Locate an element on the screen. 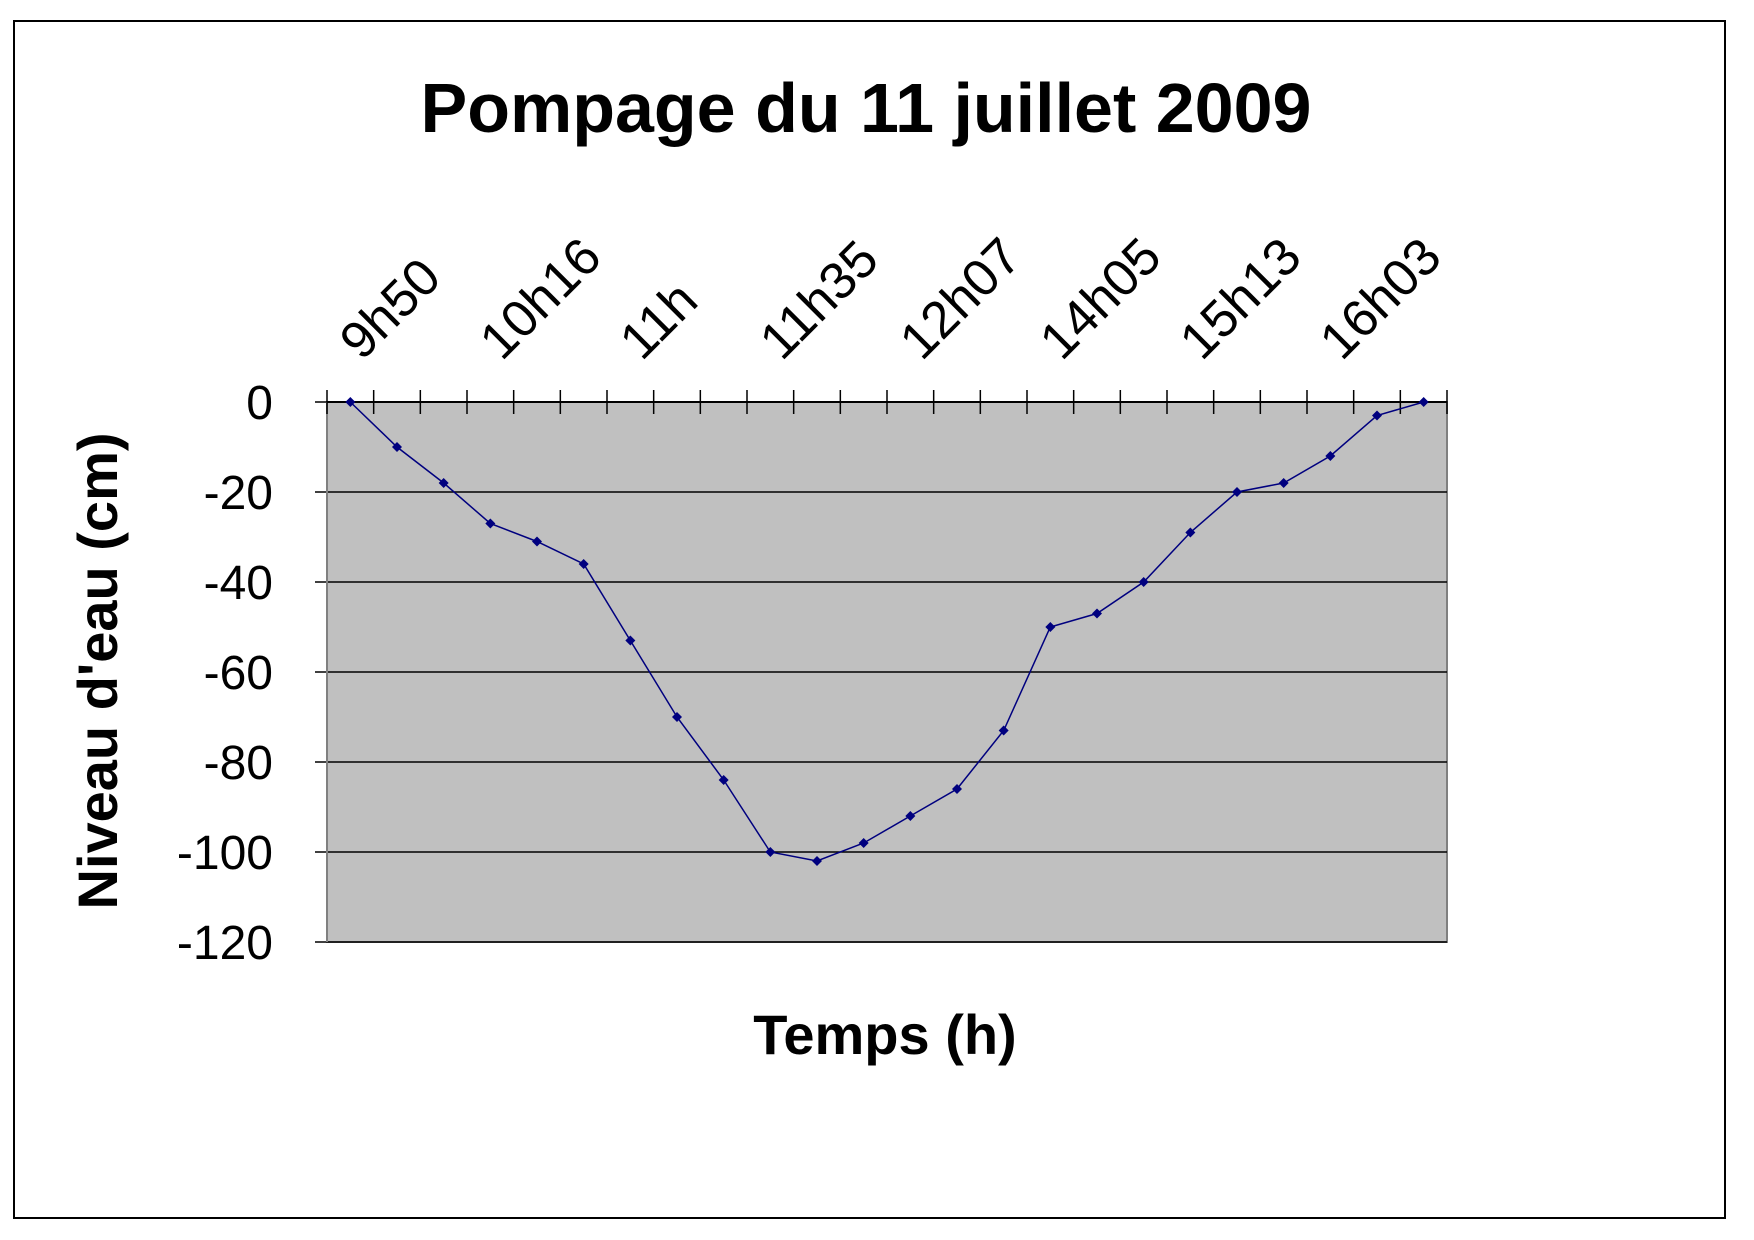  y-tick-label: -40 is located at coordinates (238, 583).